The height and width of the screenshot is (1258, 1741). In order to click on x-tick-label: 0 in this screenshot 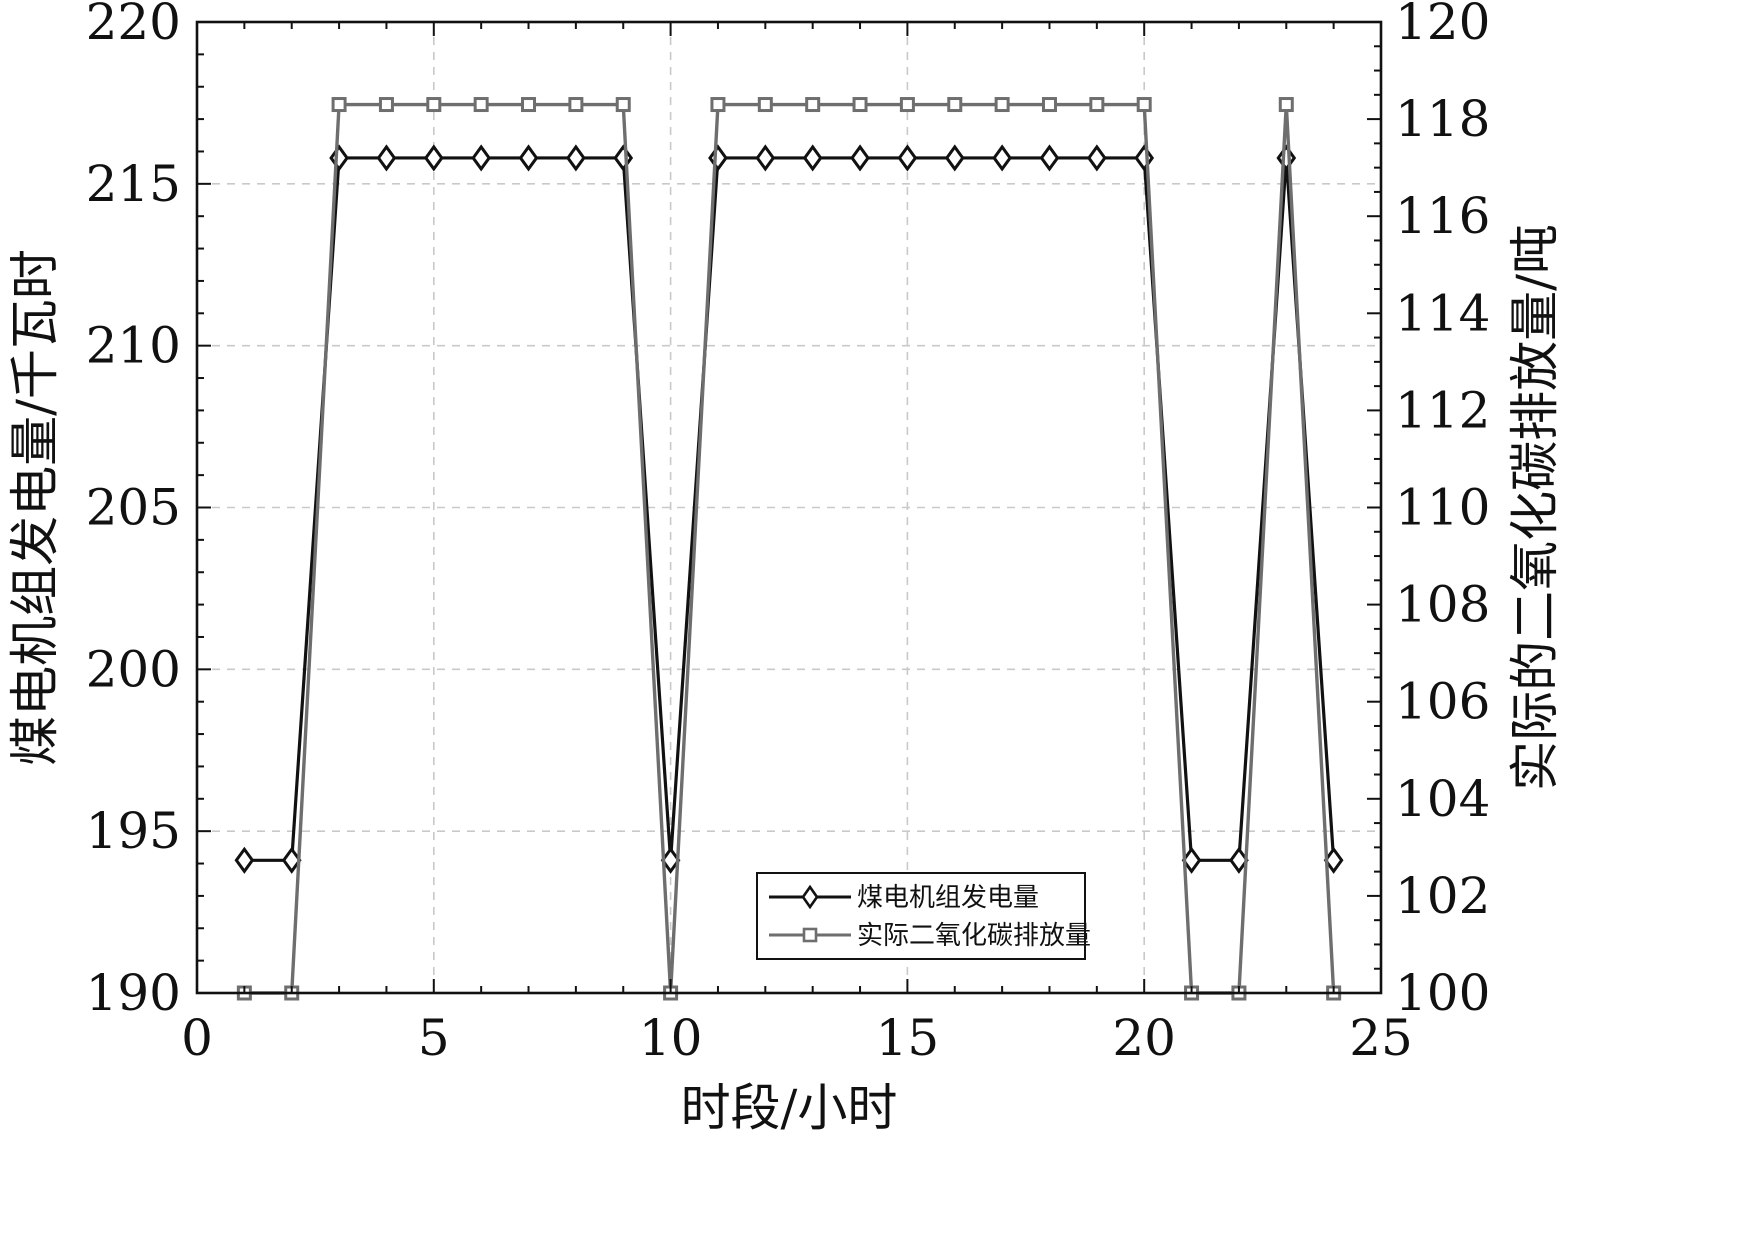, I will do `click(197, 1038)`.